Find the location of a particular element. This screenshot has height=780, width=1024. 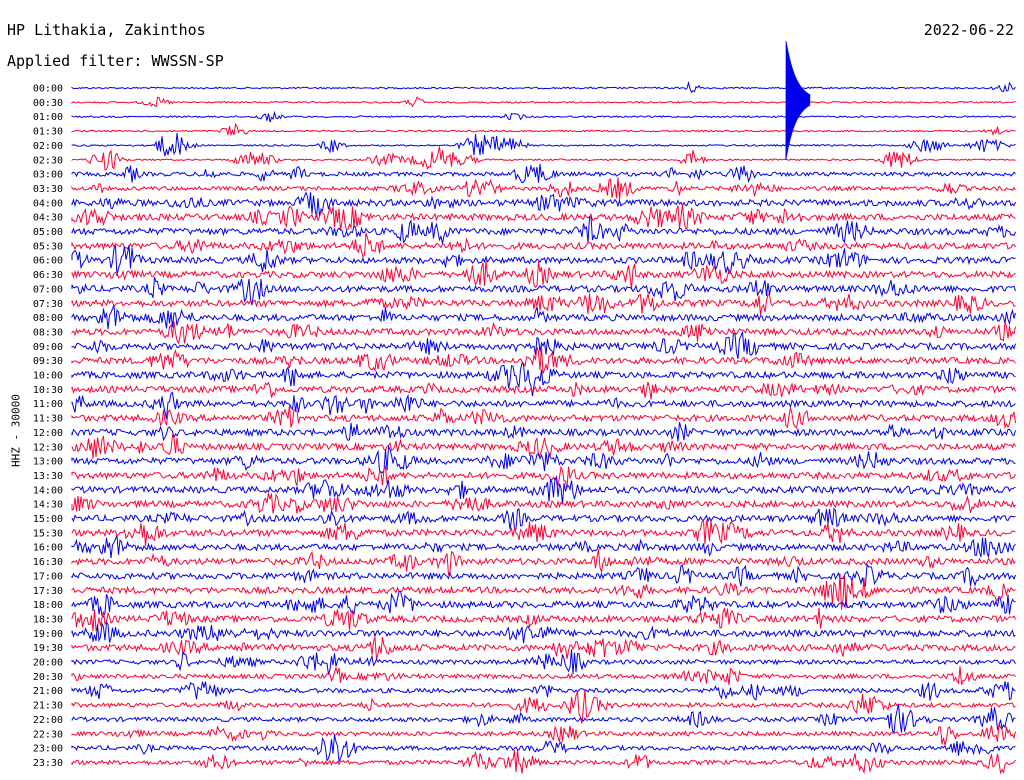

row-time-label: 09:00 is located at coordinates (48, 347).